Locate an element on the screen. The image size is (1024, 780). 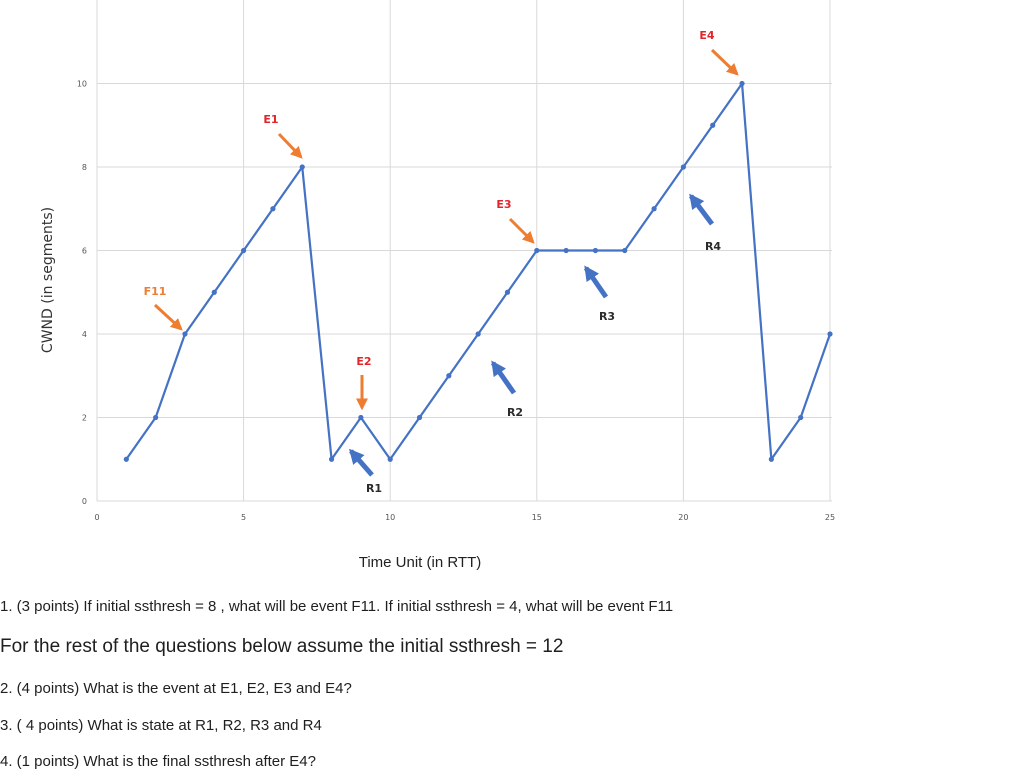
annotation-label-r3: R3 is located at coordinates (607, 316).